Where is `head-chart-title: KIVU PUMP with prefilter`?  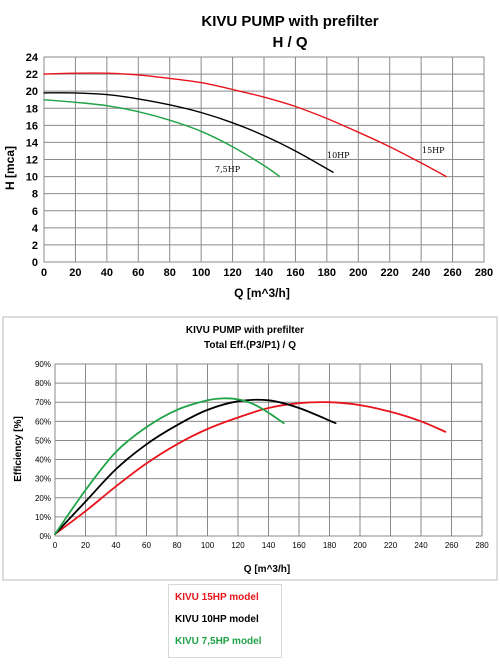 head-chart-title: KIVU PUMP with prefilter is located at coordinates (289, 21).